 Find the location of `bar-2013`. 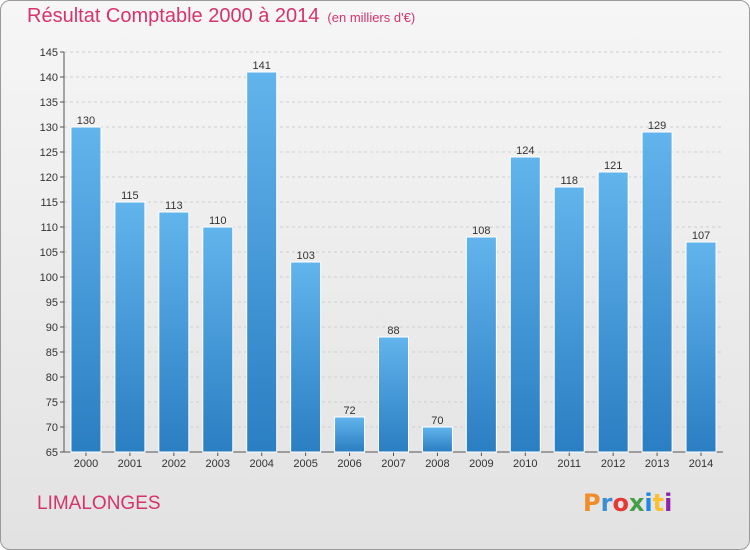

bar-2013 is located at coordinates (657, 292).